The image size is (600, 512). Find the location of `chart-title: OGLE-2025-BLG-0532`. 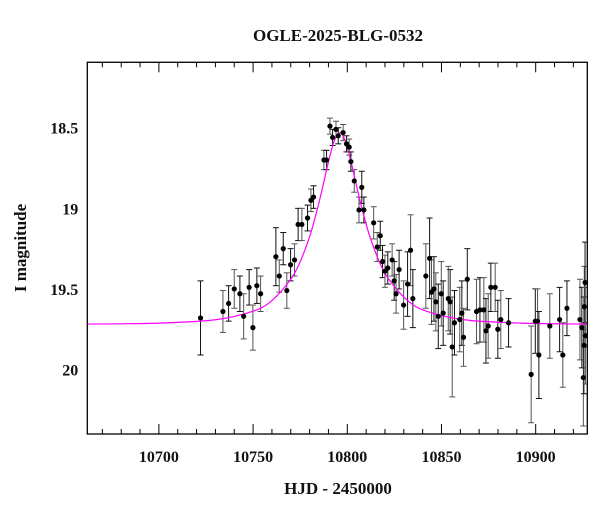

chart-title: OGLE-2025-BLG-0532 is located at coordinates (338, 35).